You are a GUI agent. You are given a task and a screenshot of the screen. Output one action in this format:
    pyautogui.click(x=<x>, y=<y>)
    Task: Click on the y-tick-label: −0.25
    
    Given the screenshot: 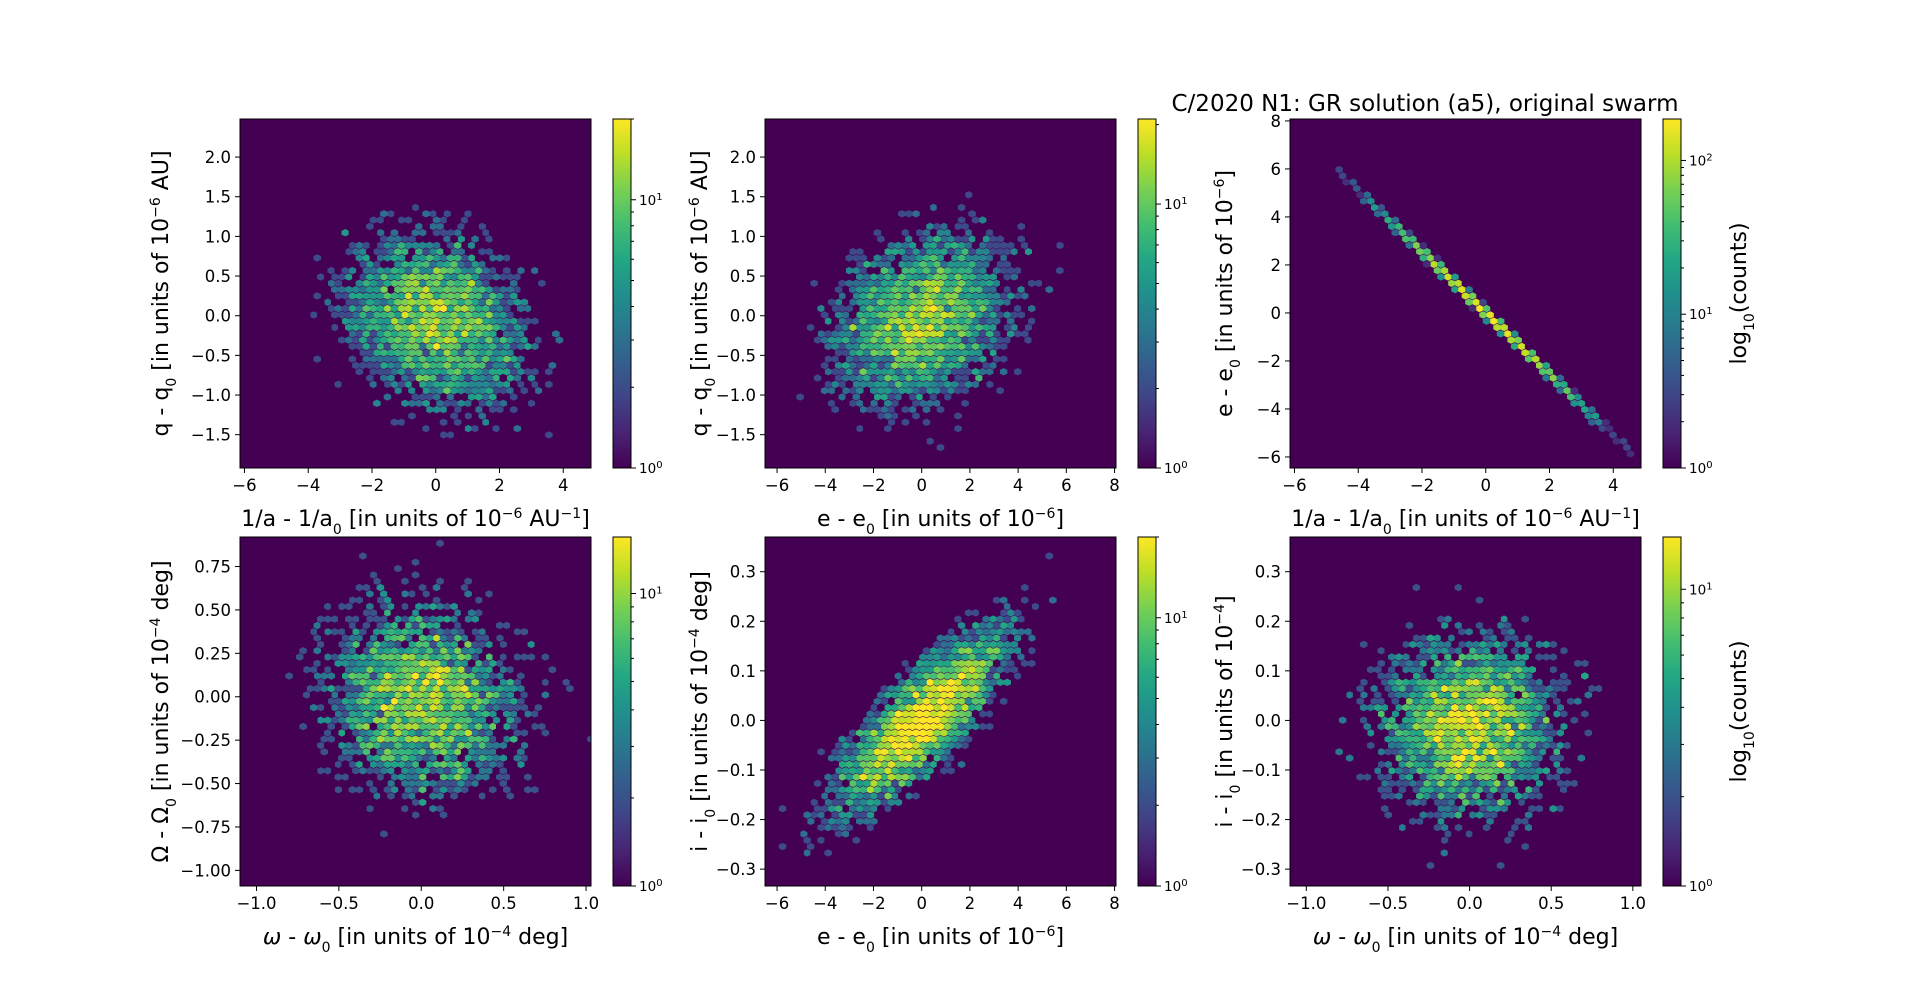 What is the action you would take?
    pyautogui.click(x=205, y=740)
    